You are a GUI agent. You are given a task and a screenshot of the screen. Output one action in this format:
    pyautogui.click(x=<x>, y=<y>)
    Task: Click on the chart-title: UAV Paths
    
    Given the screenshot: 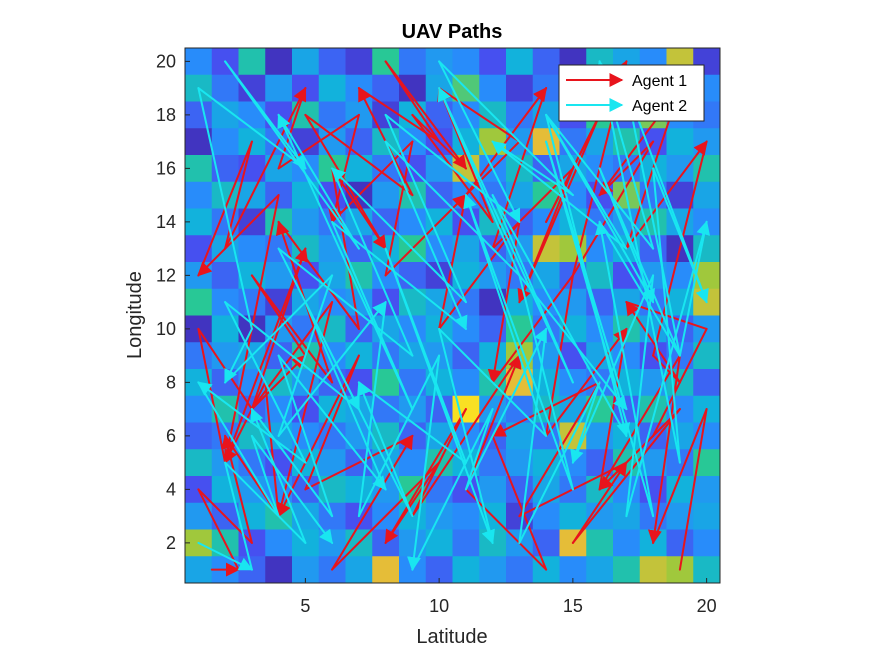 What is the action you would take?
    pyautogui.click(x=452, y=32)
    